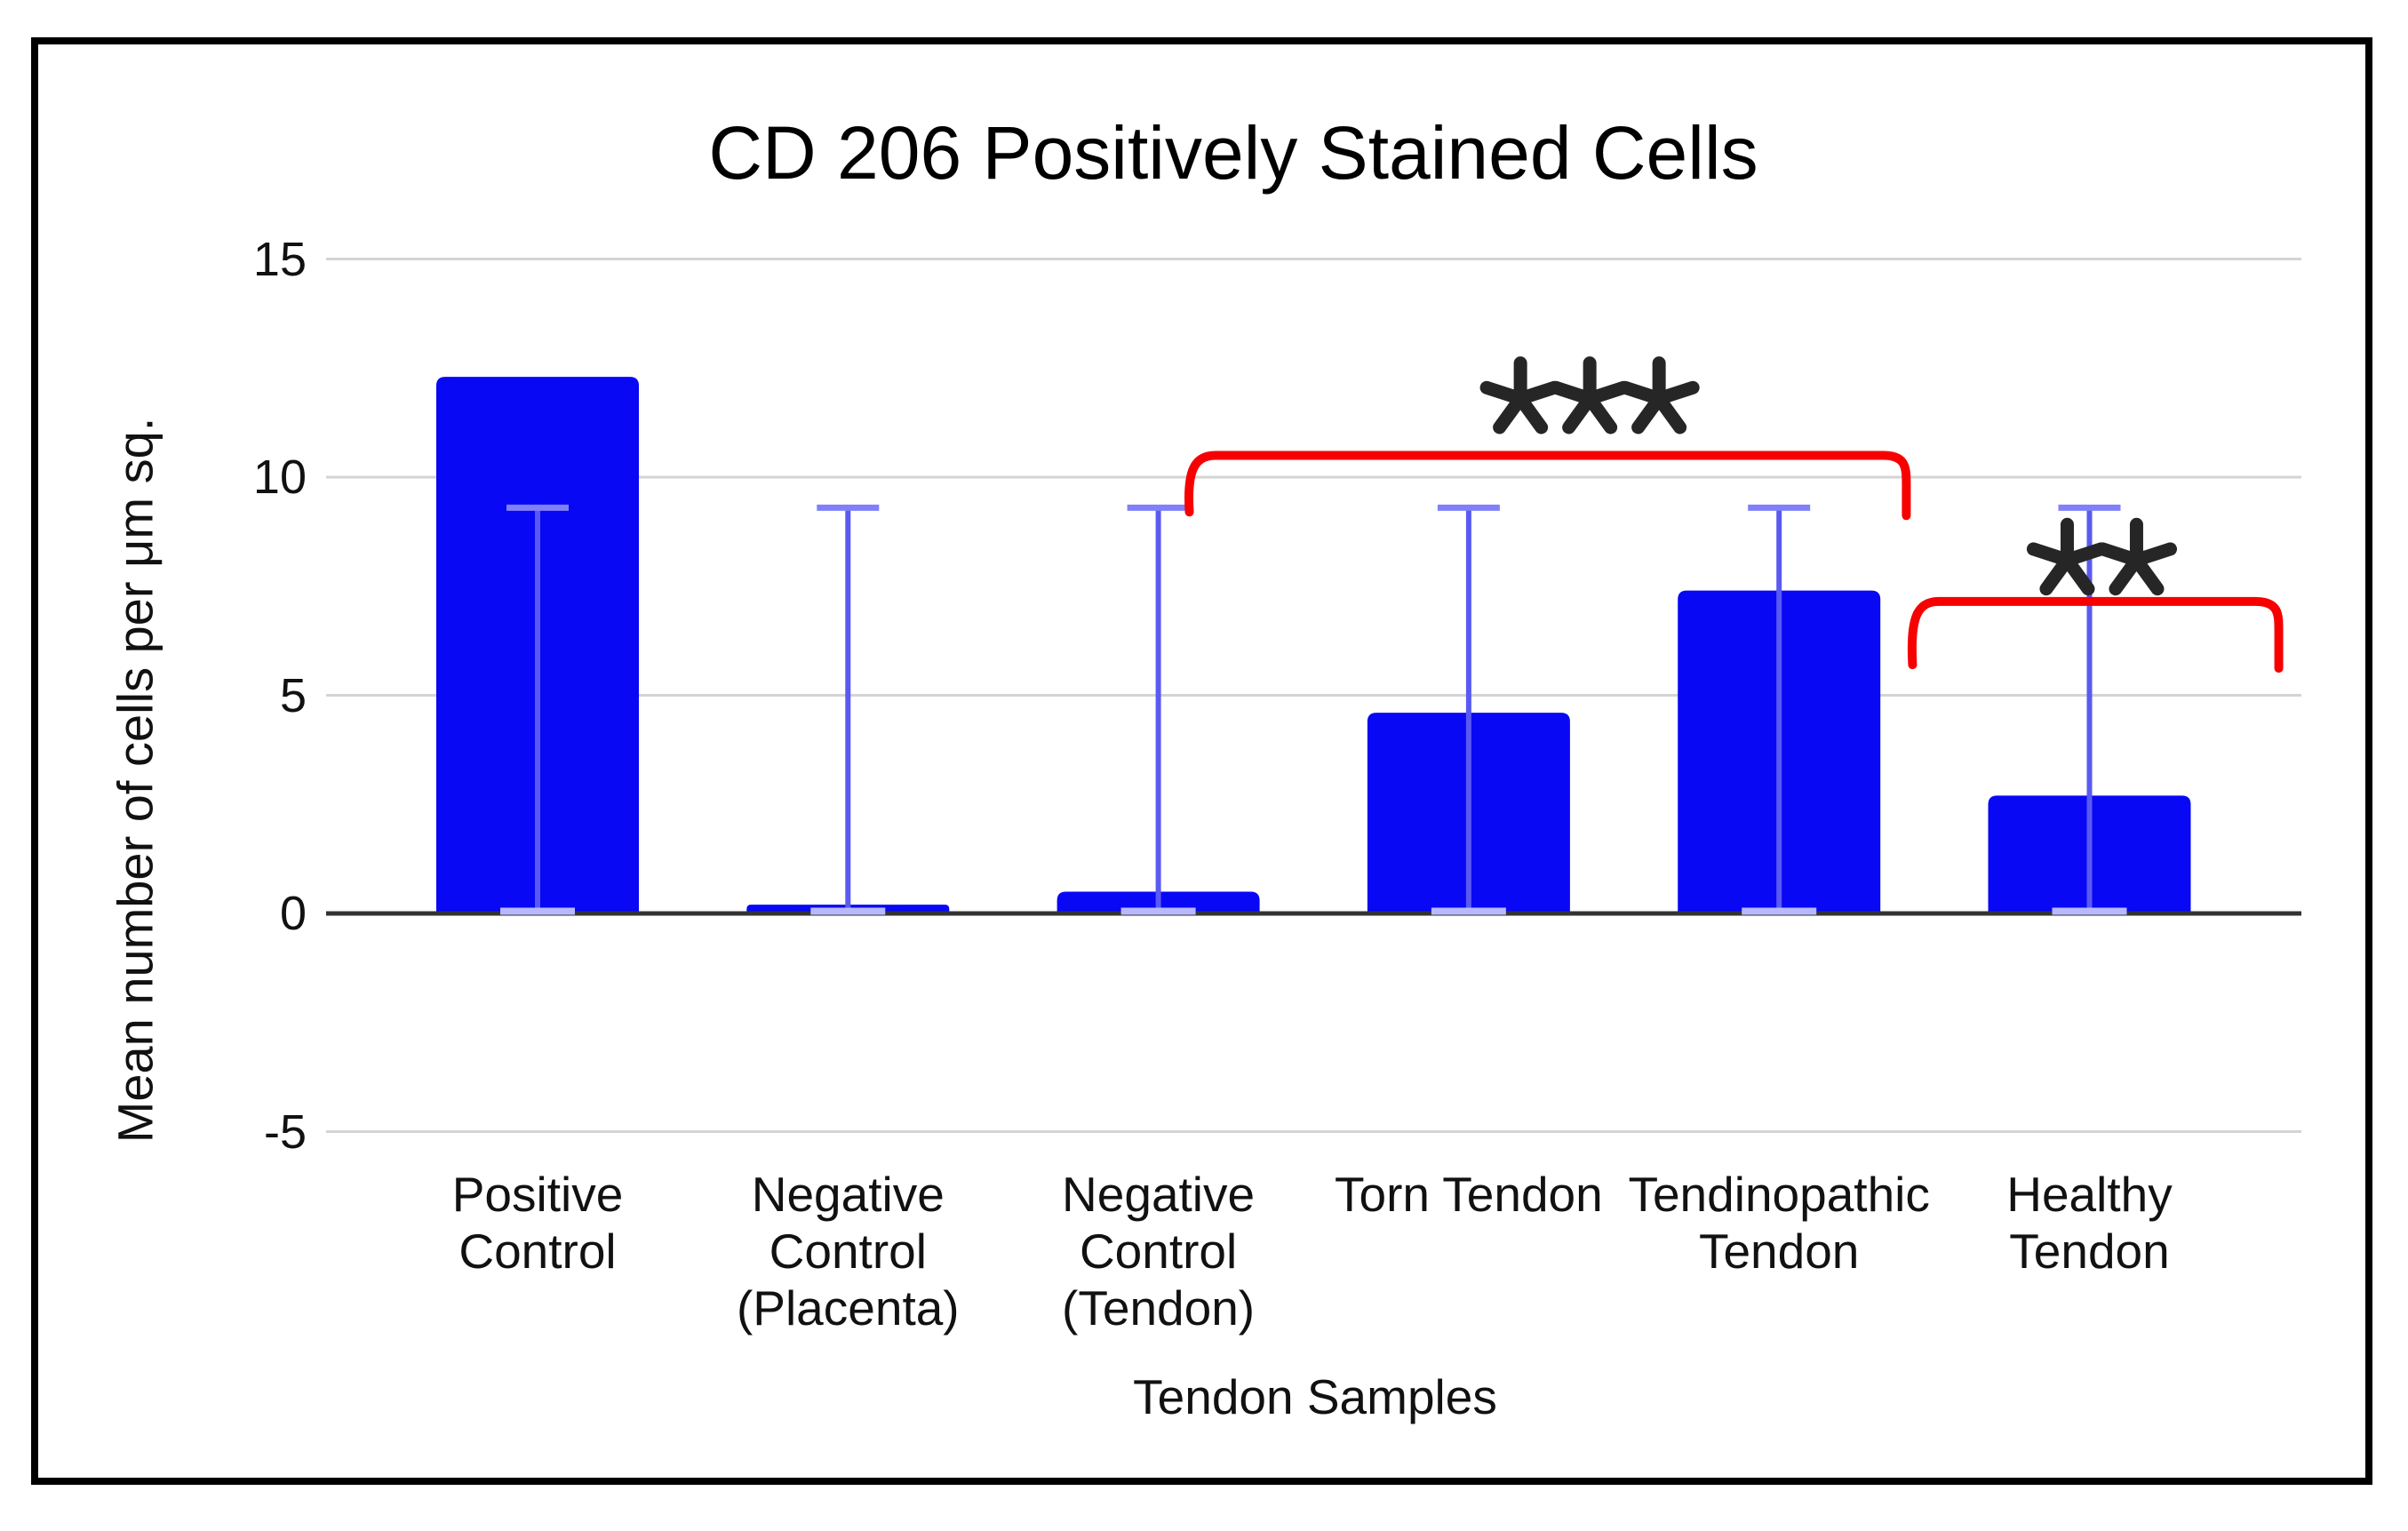  I want to click on y-tick-label-15: 15, so click(279, 259).